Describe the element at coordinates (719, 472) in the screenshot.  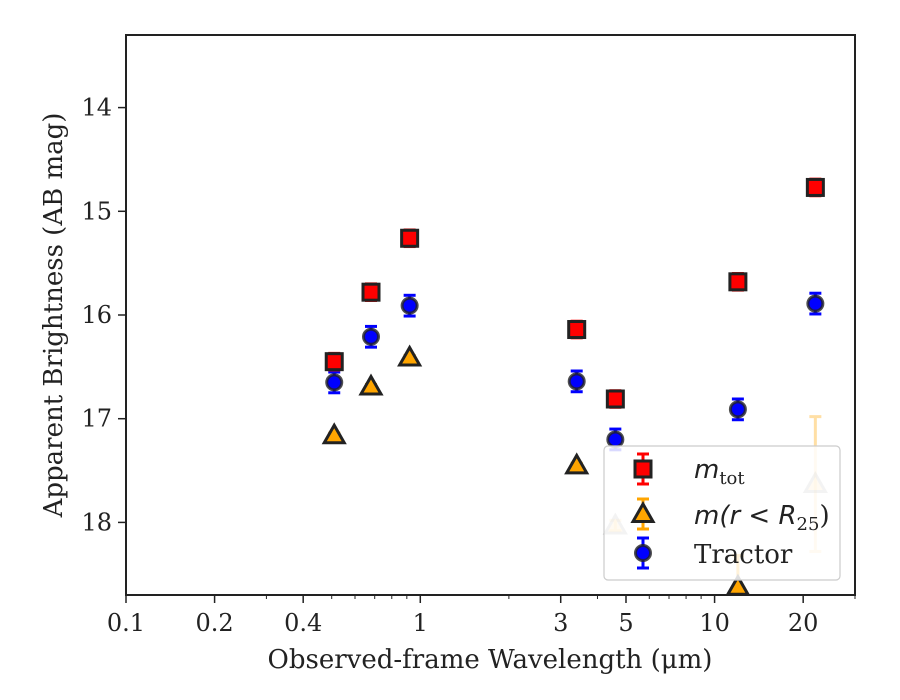
I see `legend-label-mtot: mtot` at that location.